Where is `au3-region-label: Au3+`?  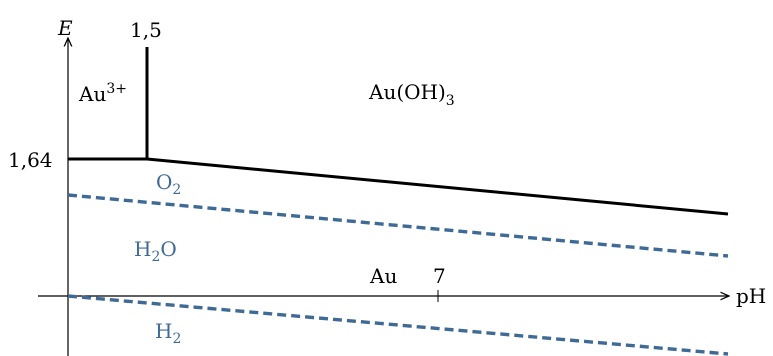 au3-region-label: Au3+ is located at coordinates (102, 93).